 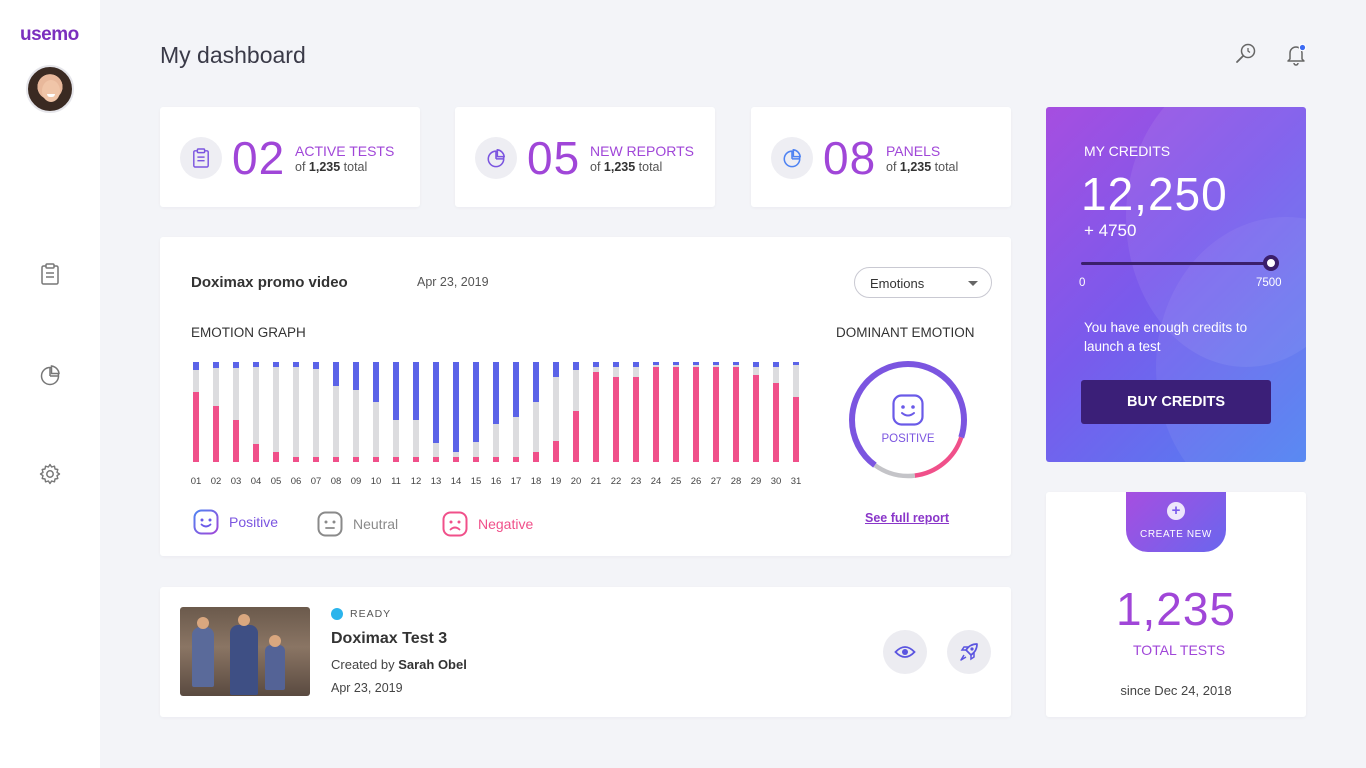 What do you see at coordinates (275, 641) in the screenshot?
I see `thumbnail-figure-head` at bounding box center [275, 641].